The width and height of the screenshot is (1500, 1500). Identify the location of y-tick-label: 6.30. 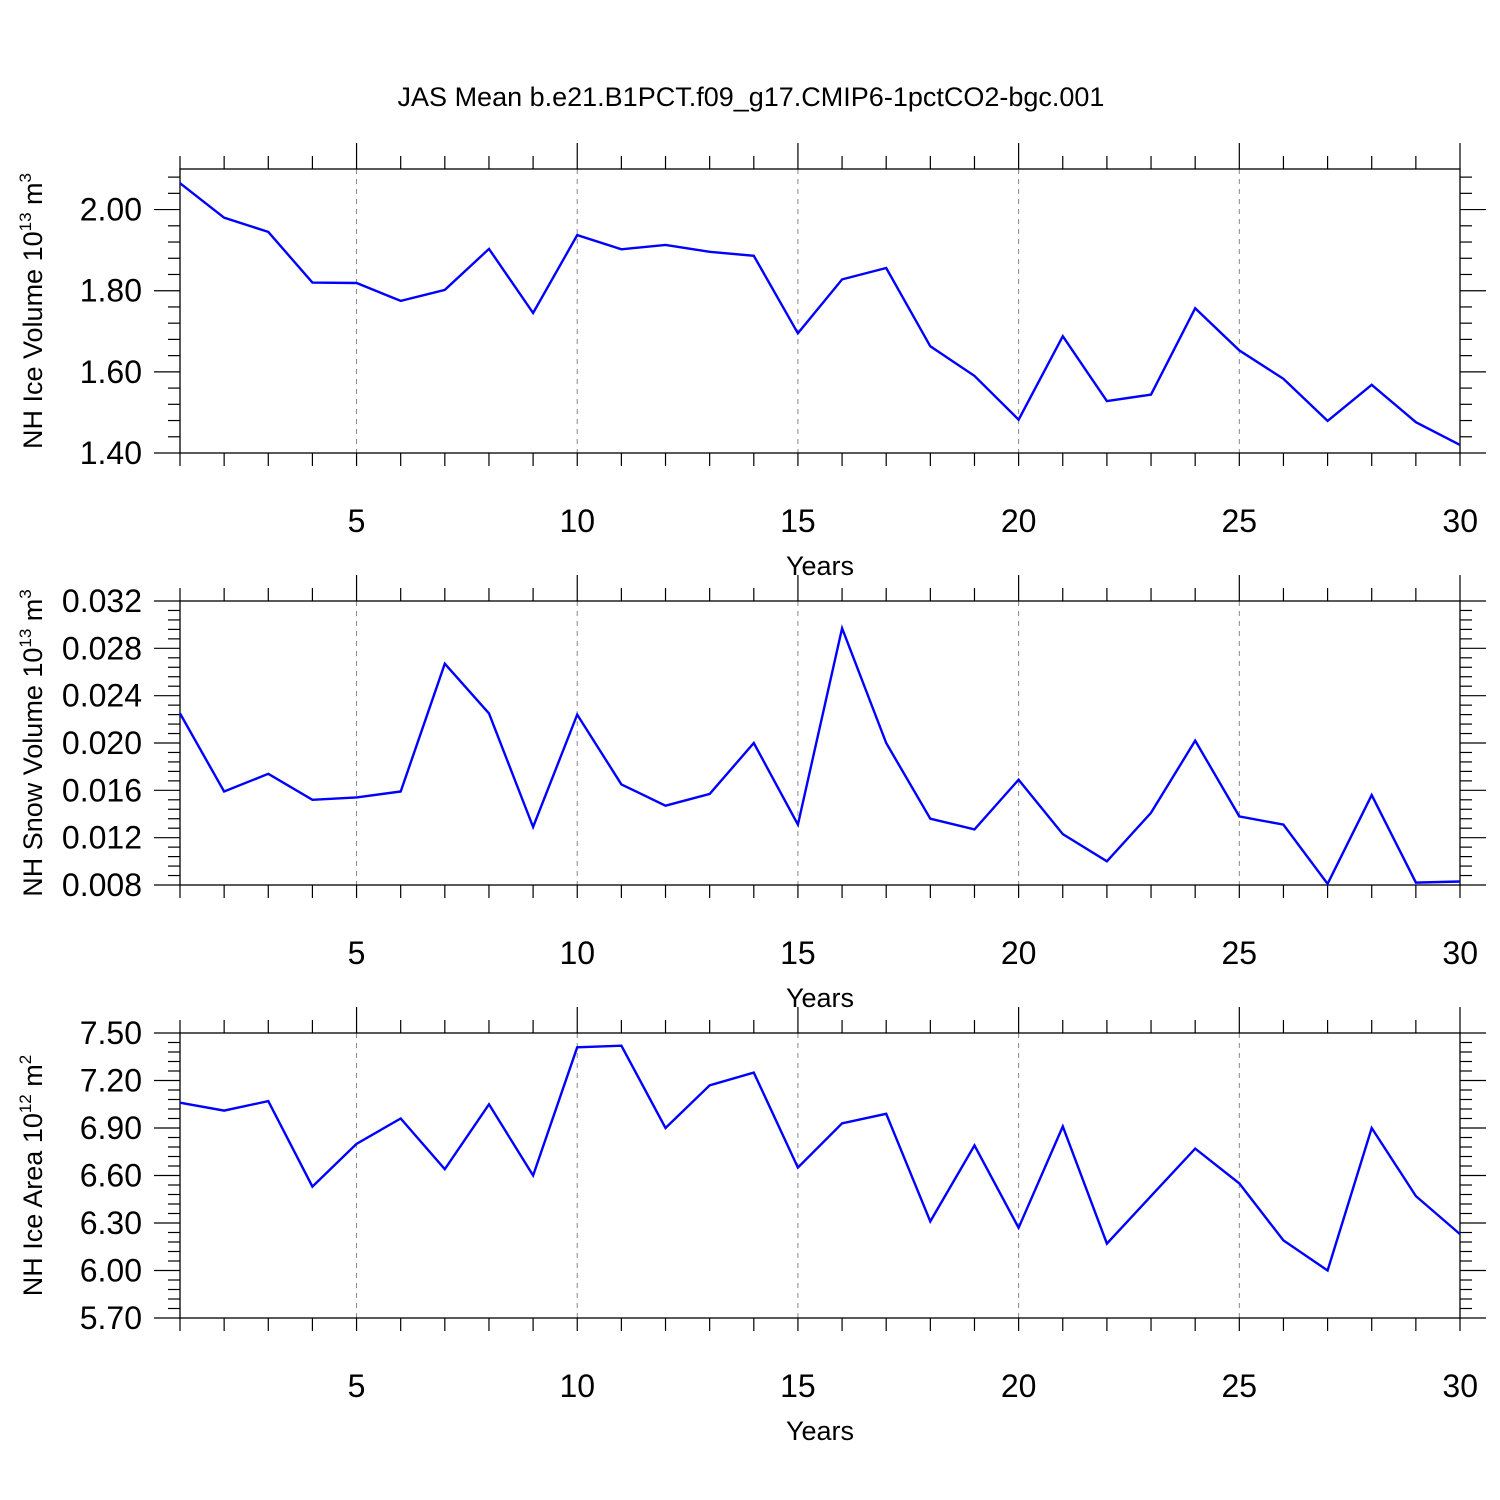
(111, 1223).